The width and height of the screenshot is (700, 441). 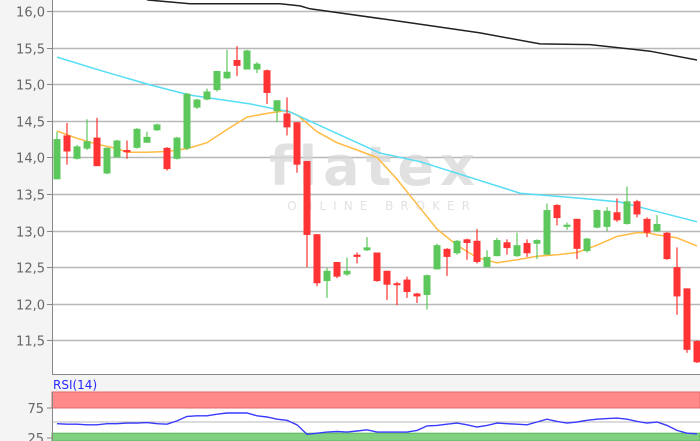 What do you see at coordinates (373, 174) in the screenshot?
I see `watermark-logo: flatex ONLINE BROKER` at bounding box center [373, 174].